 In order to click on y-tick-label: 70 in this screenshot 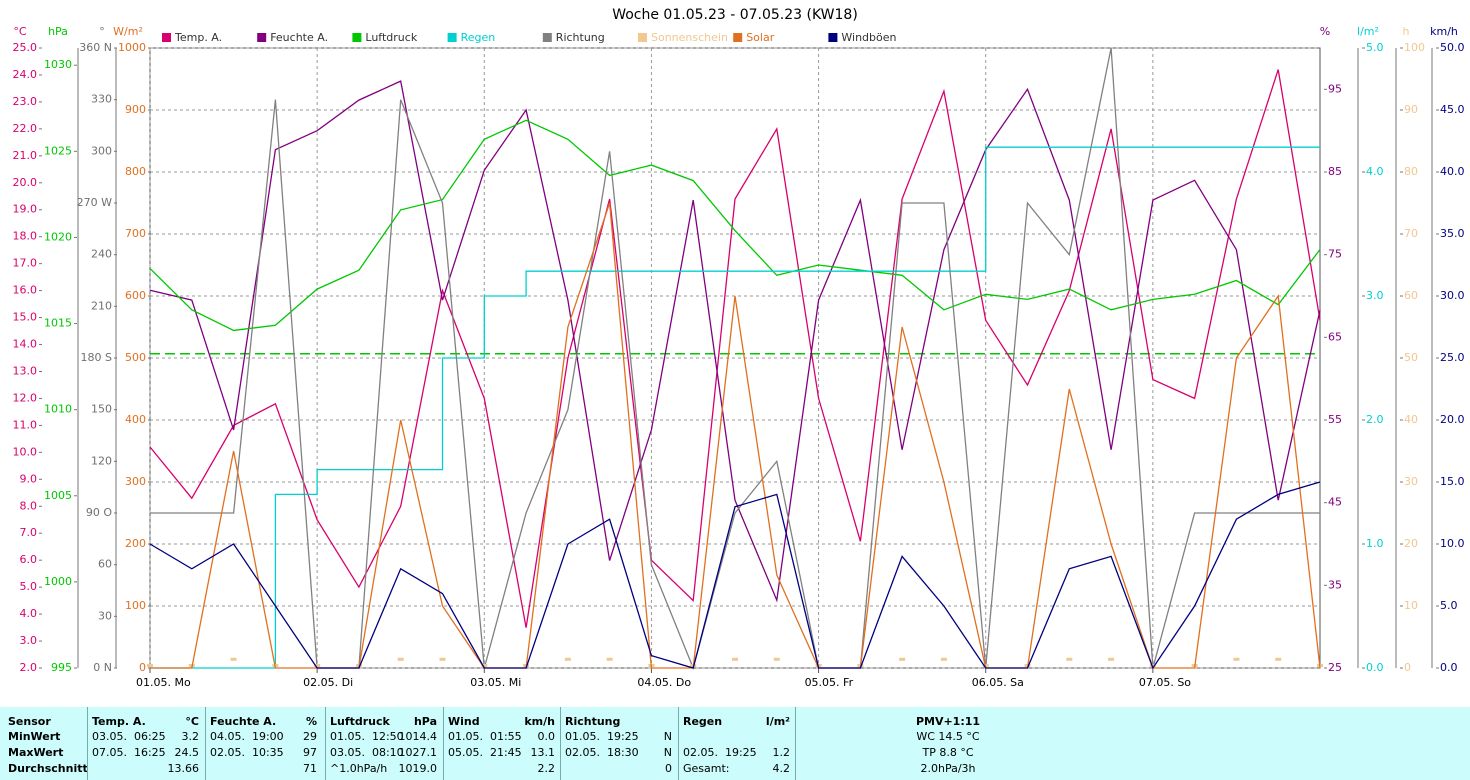, I will do `click(1411, 233)`.